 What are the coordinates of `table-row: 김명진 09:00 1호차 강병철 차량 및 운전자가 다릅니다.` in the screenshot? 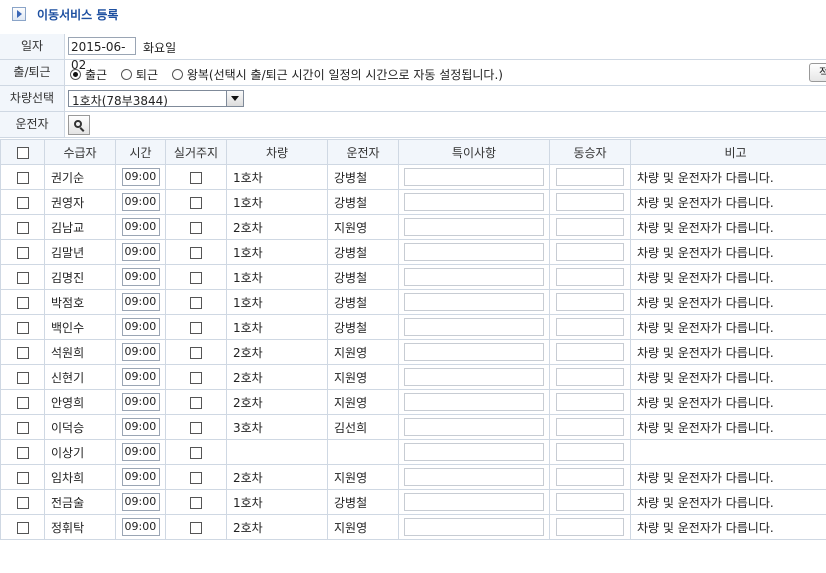 It's located at (413, 277).